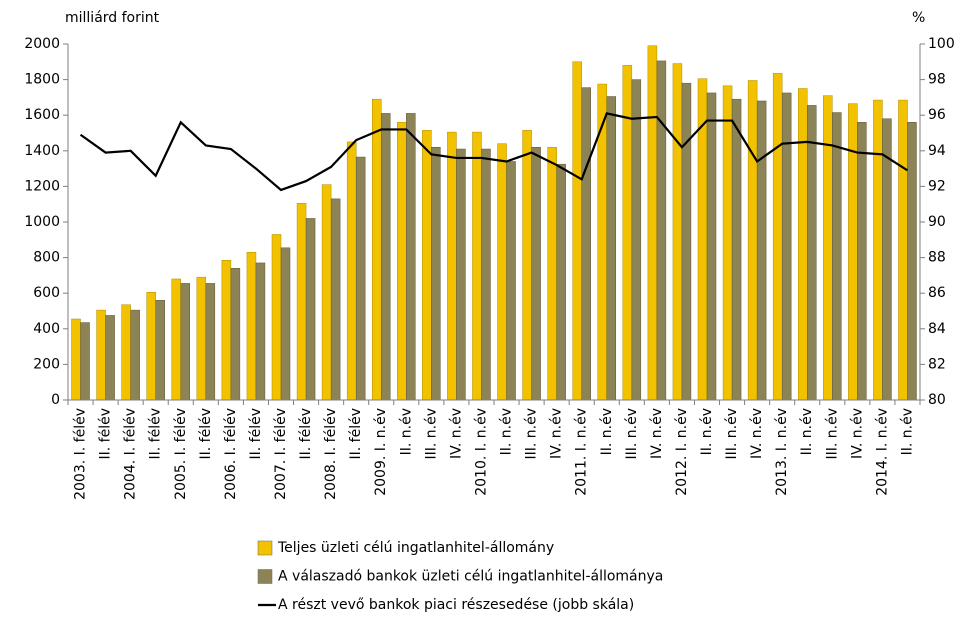 The height and width of the screenshot is (619, 975). I want to click on x-tick-label: 2005. I. félév, so click(181, 454).